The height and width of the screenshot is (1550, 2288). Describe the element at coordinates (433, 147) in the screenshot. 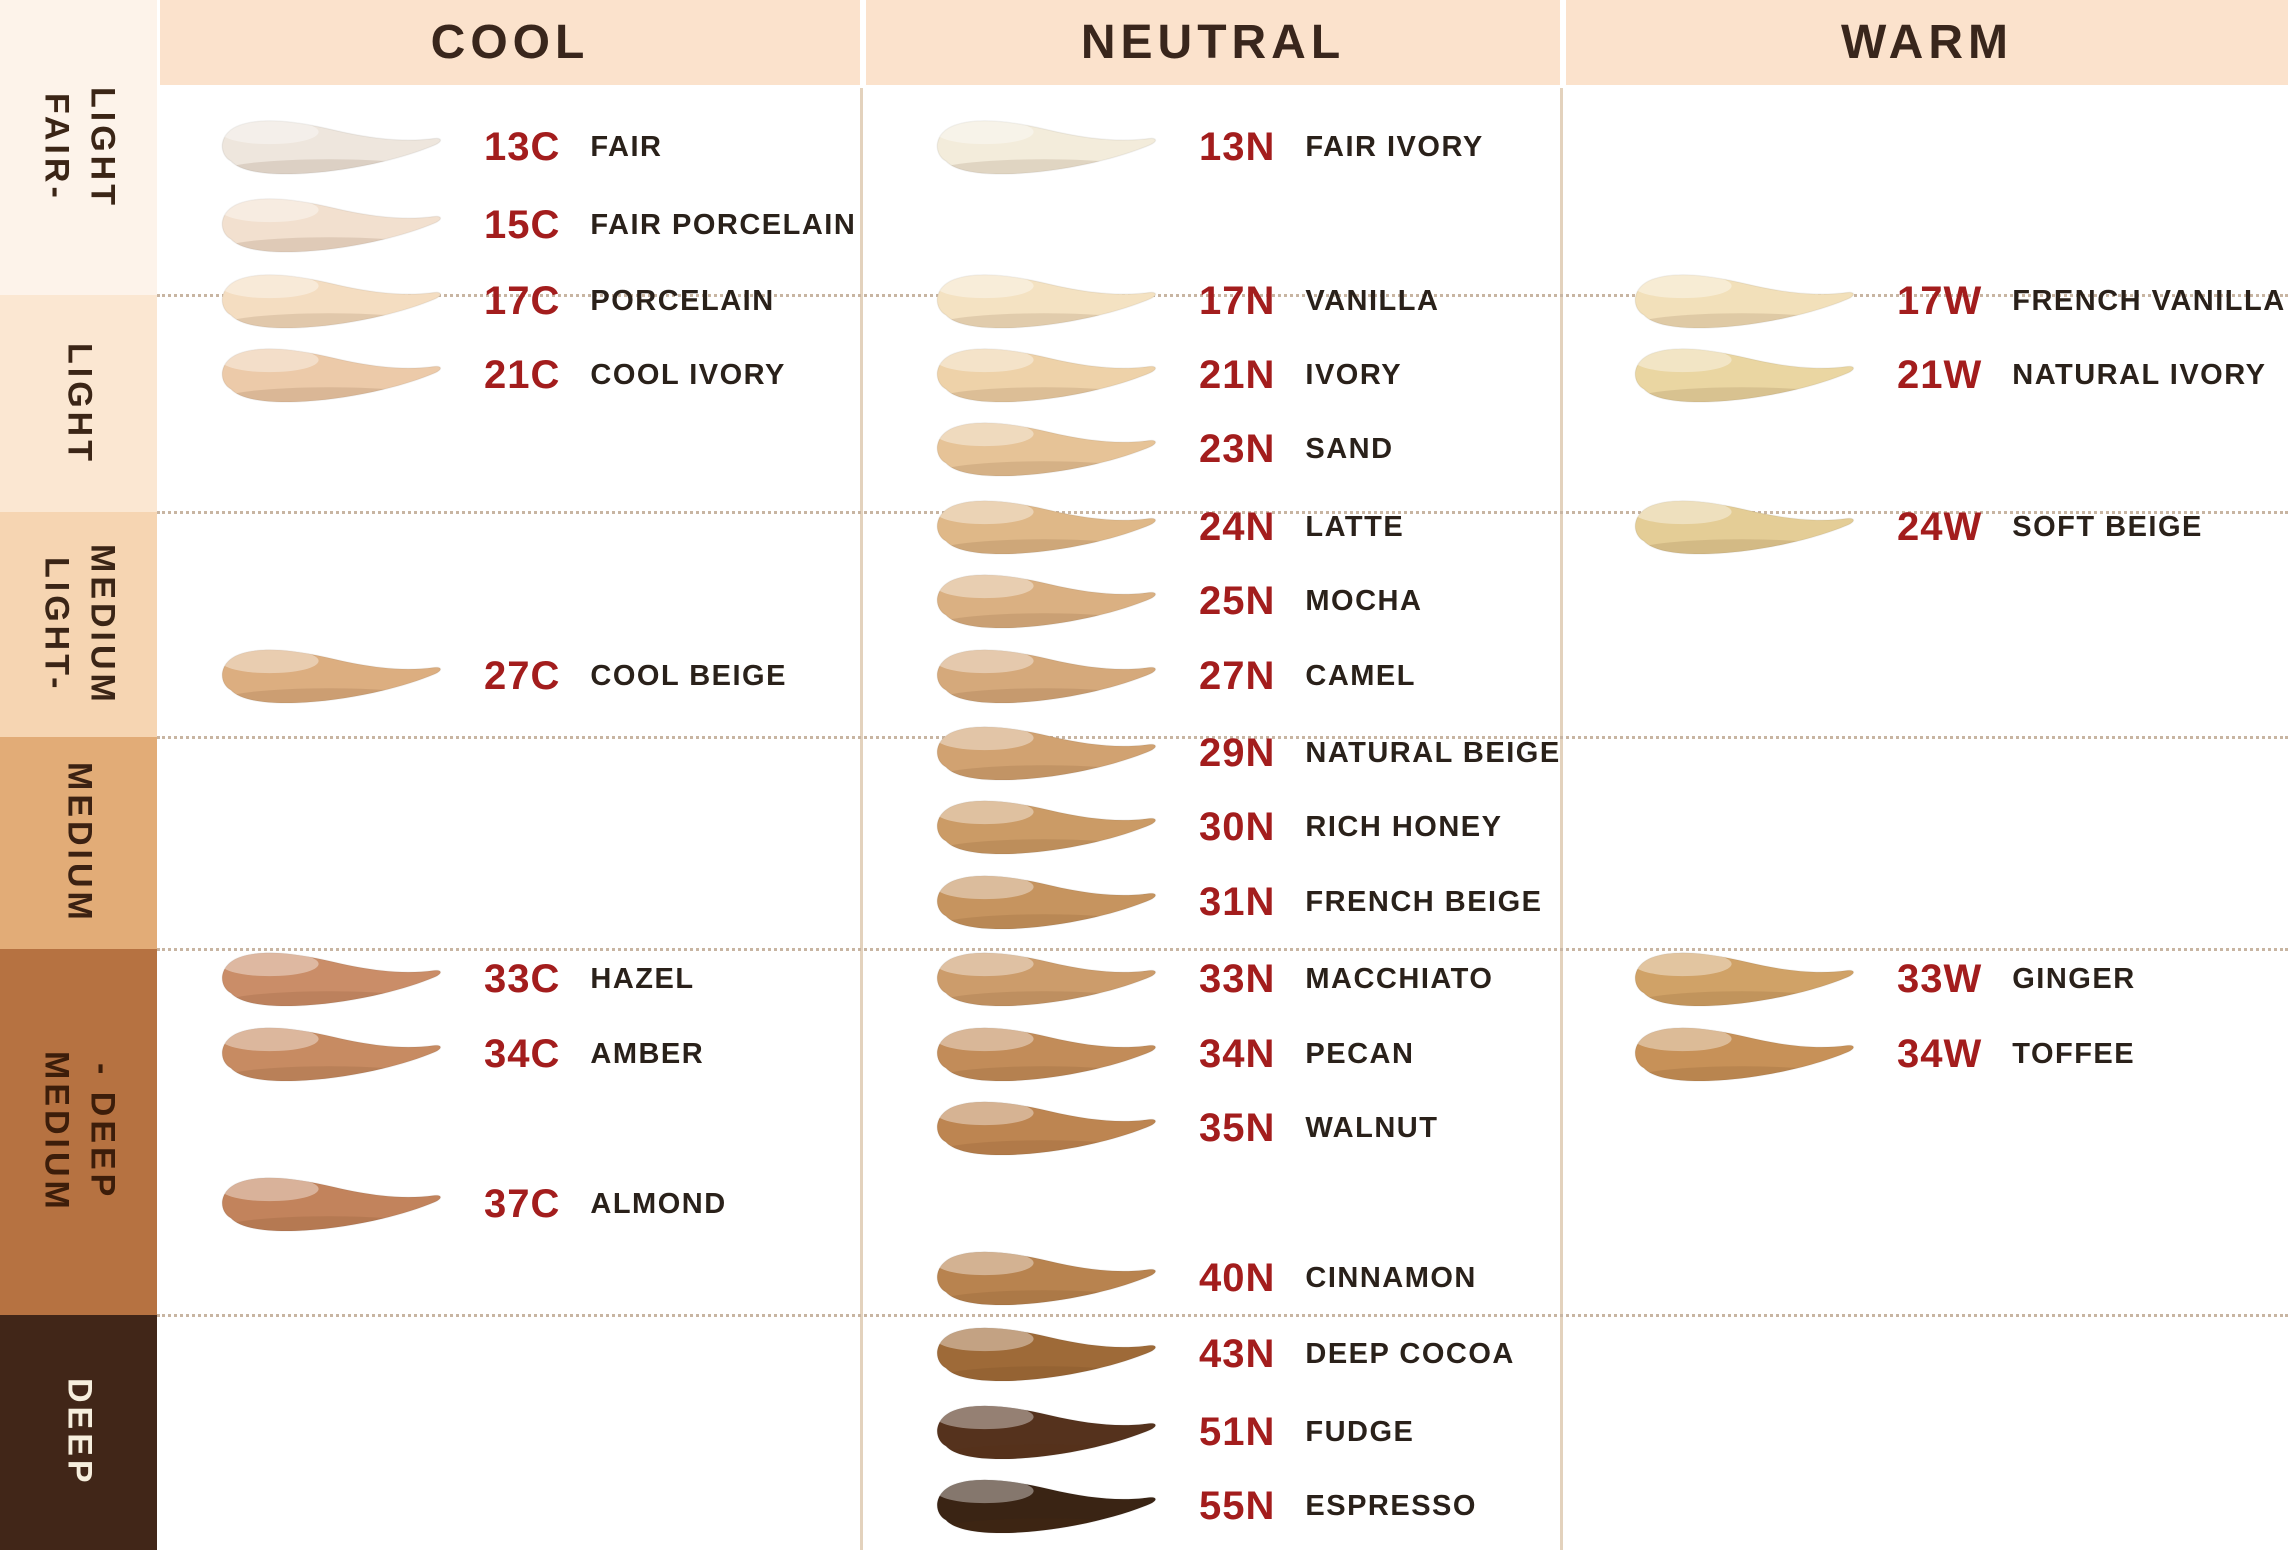

I see `shade-row: 13C FAIR` at that location.